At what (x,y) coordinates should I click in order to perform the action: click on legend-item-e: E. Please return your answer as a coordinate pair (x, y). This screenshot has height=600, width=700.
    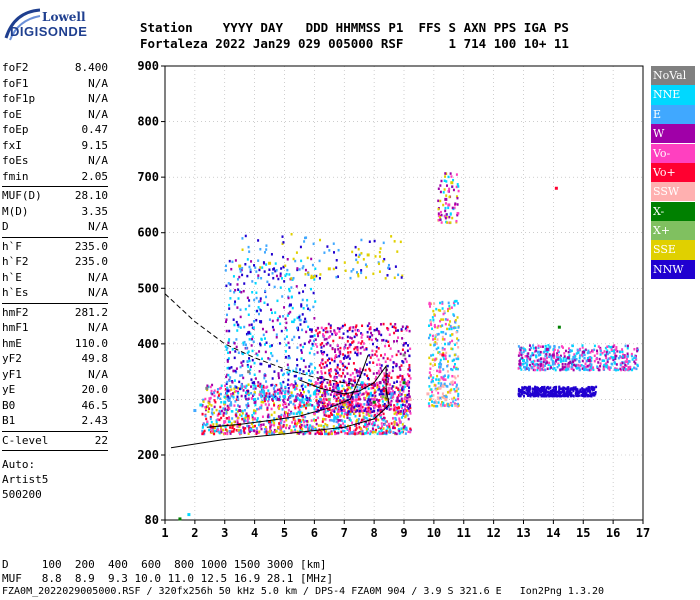
    Looking at the image, I should click on (673, 114).